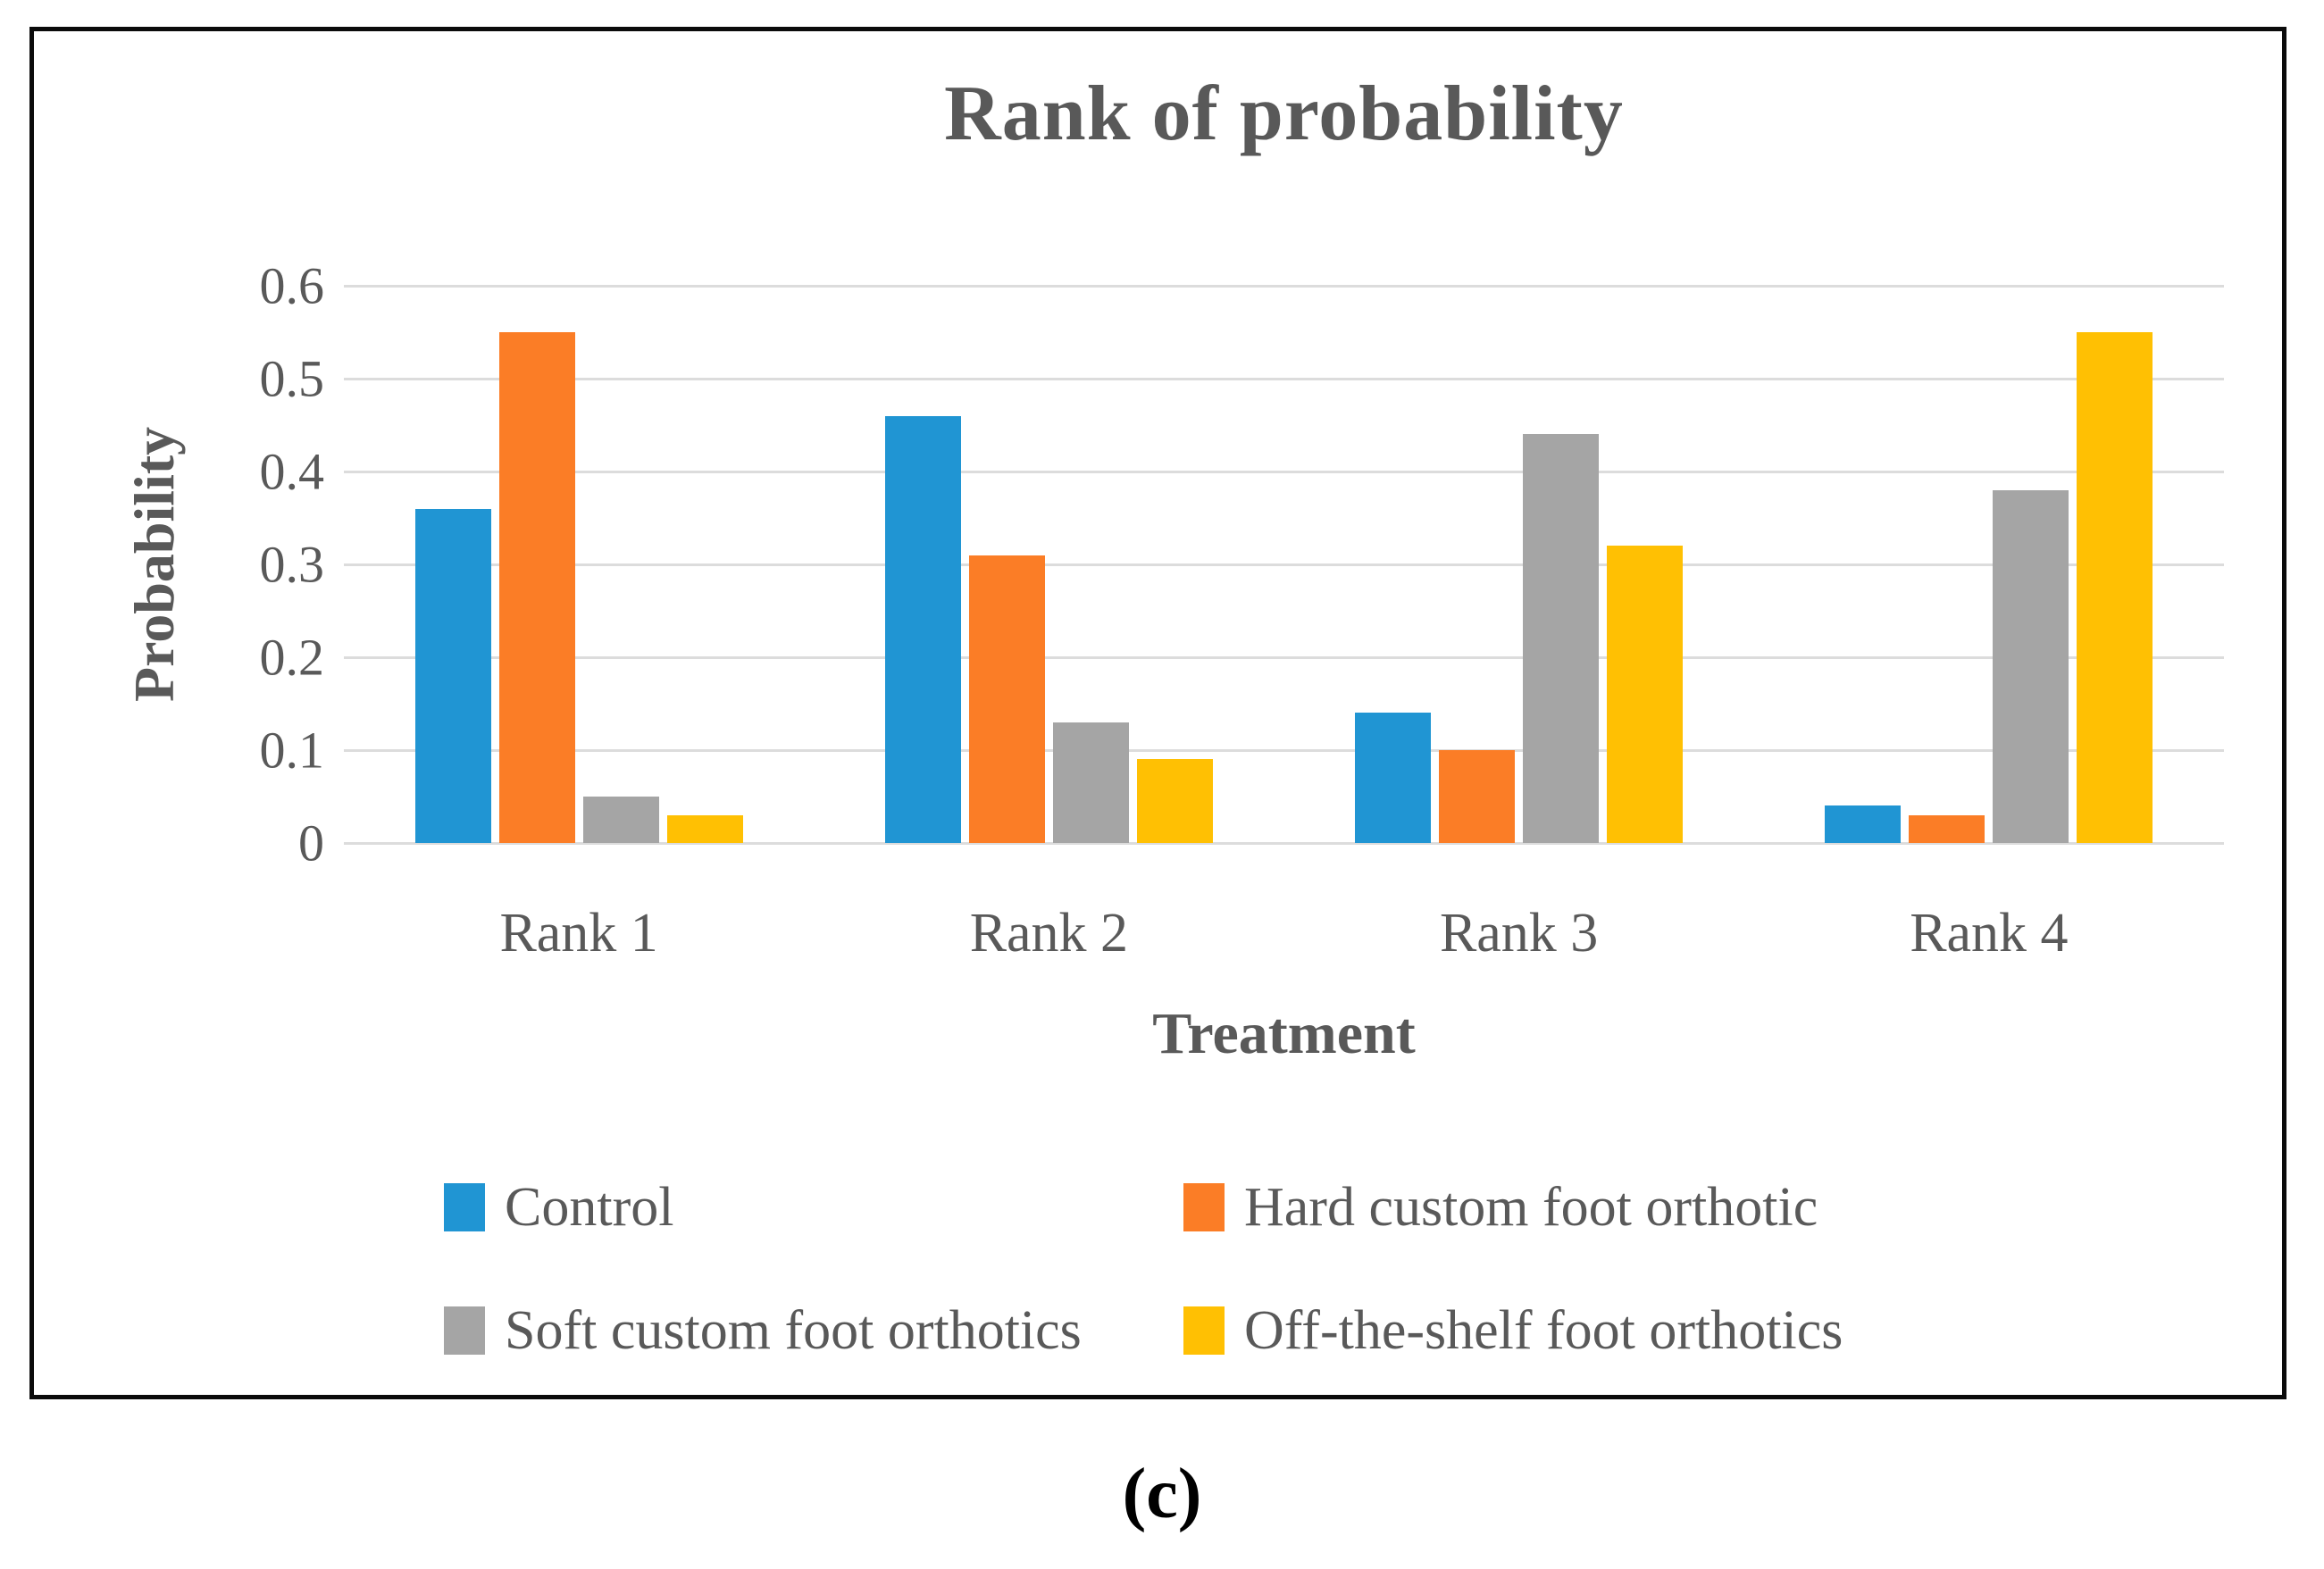  I want to click on chart-title: Rank of probability, so click(1284, 114).